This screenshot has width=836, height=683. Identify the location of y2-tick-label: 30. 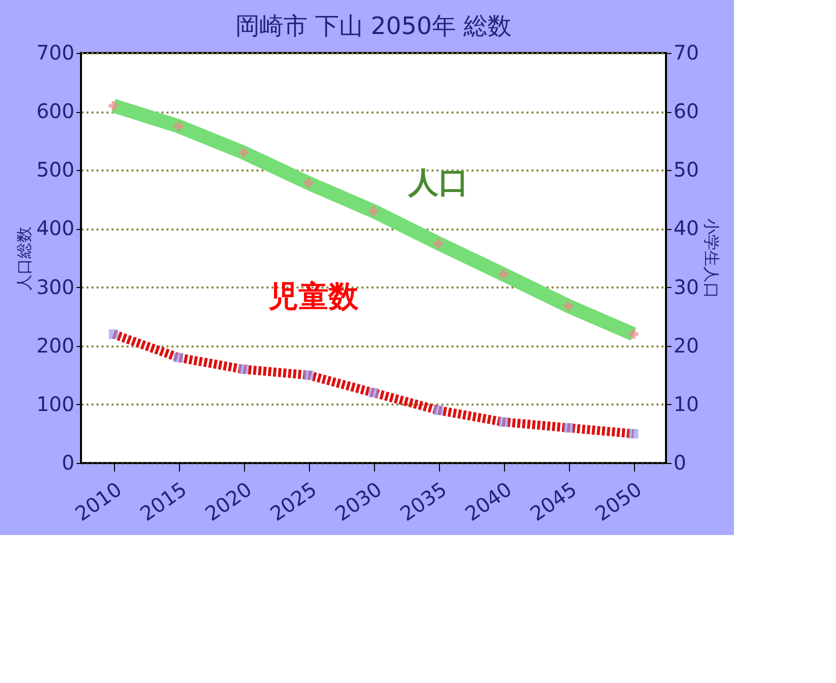
(686, 286).